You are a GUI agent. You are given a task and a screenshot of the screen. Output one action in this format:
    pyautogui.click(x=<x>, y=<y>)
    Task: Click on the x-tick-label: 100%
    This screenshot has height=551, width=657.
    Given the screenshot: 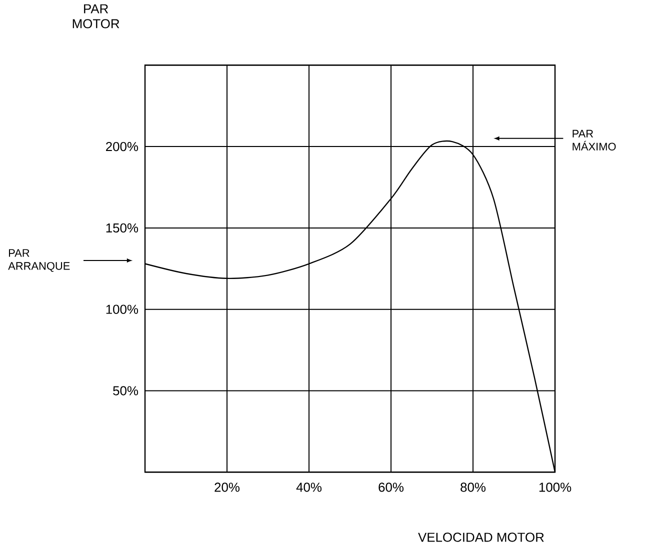 What is the action you would take?
    pyautogui.click(x=555, y=487)
    